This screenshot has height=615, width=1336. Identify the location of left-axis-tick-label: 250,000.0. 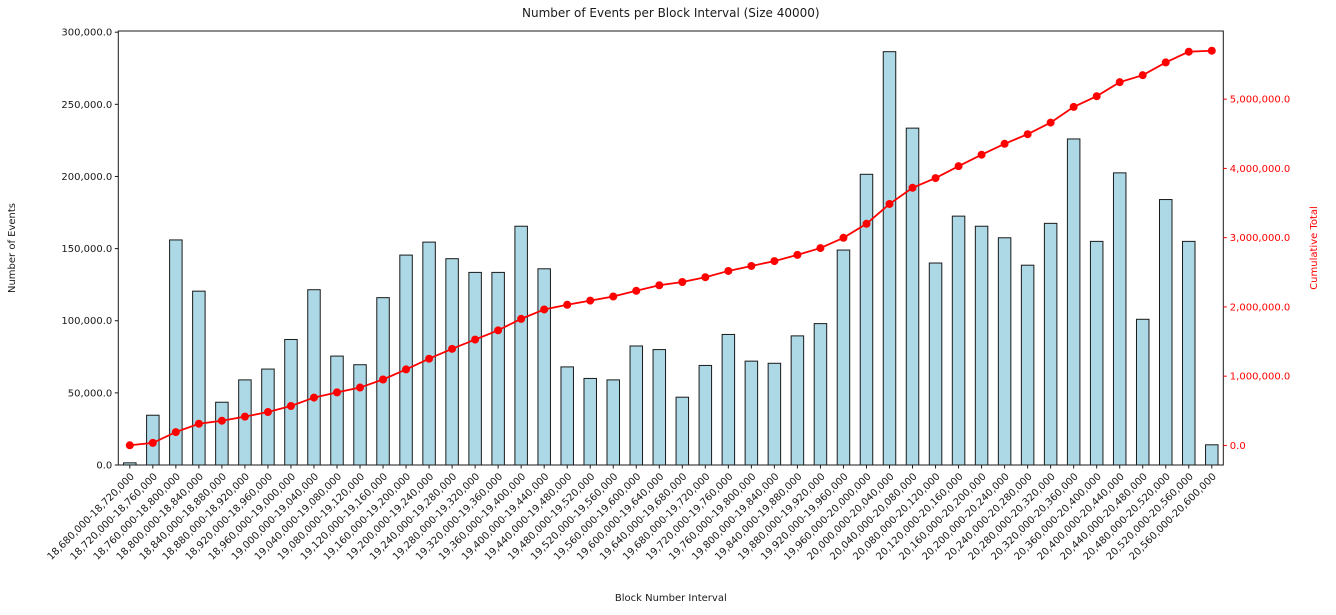
(86, 105).